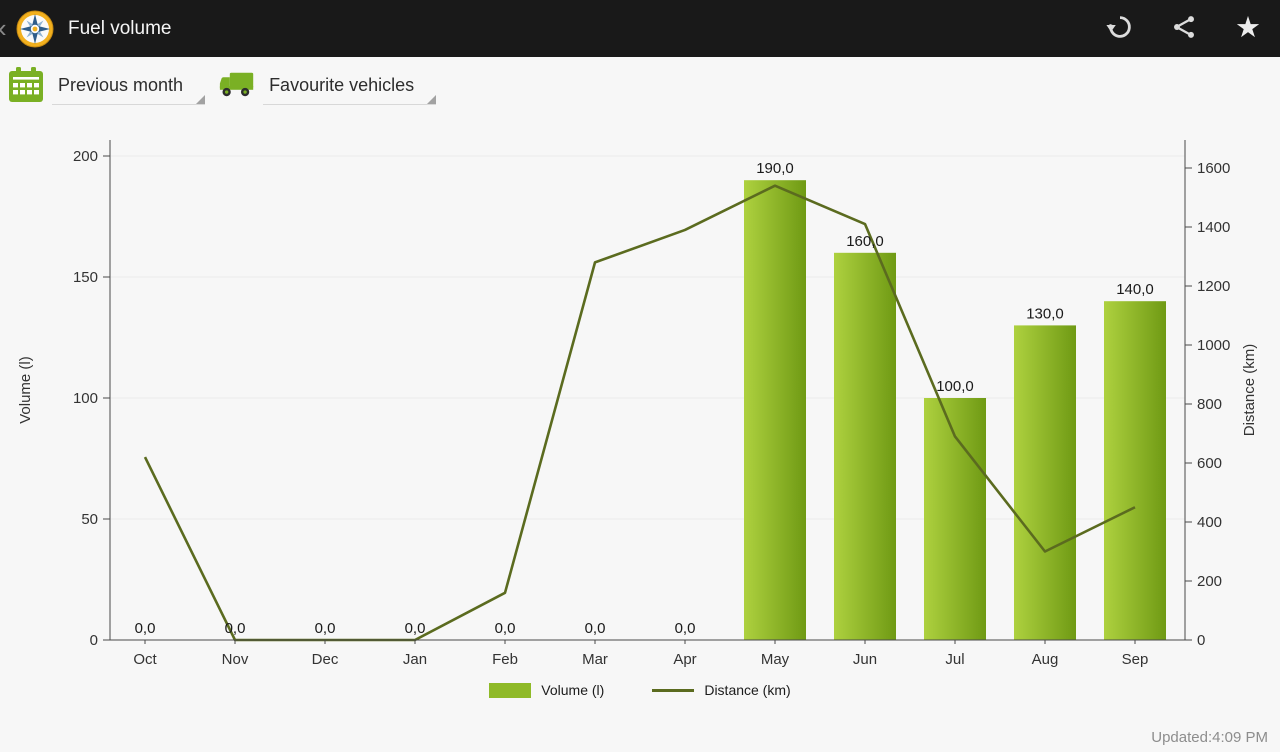 Image resolution: width=1280 pixels, height=752 pixels. Describe the element at coordinates (1213, 286) in the screenshot. I see `svg-text: 1200` at that location.